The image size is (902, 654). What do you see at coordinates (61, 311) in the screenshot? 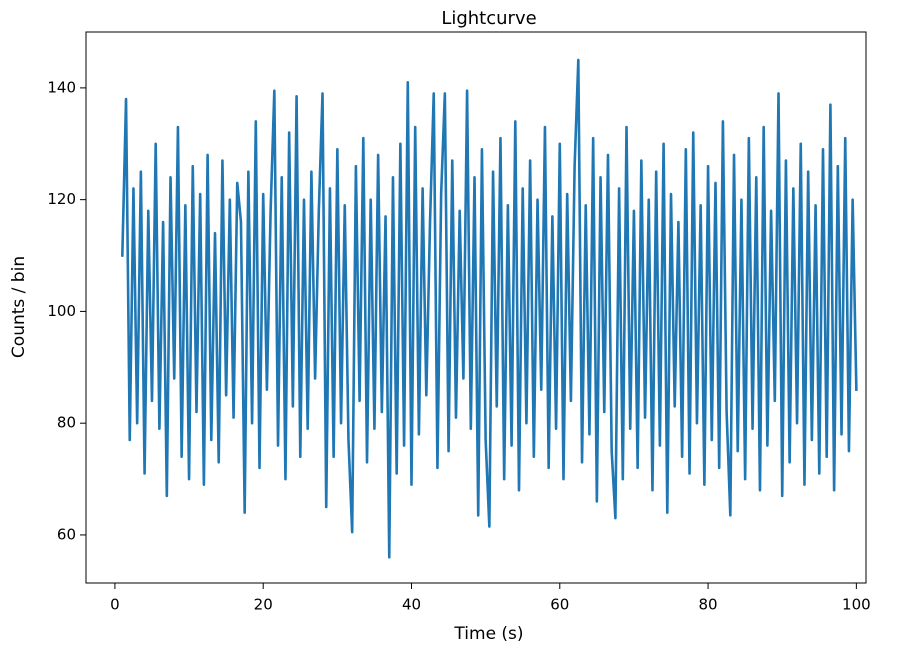
I see `y-tick-label: 100` at bounding box center [61, 311].